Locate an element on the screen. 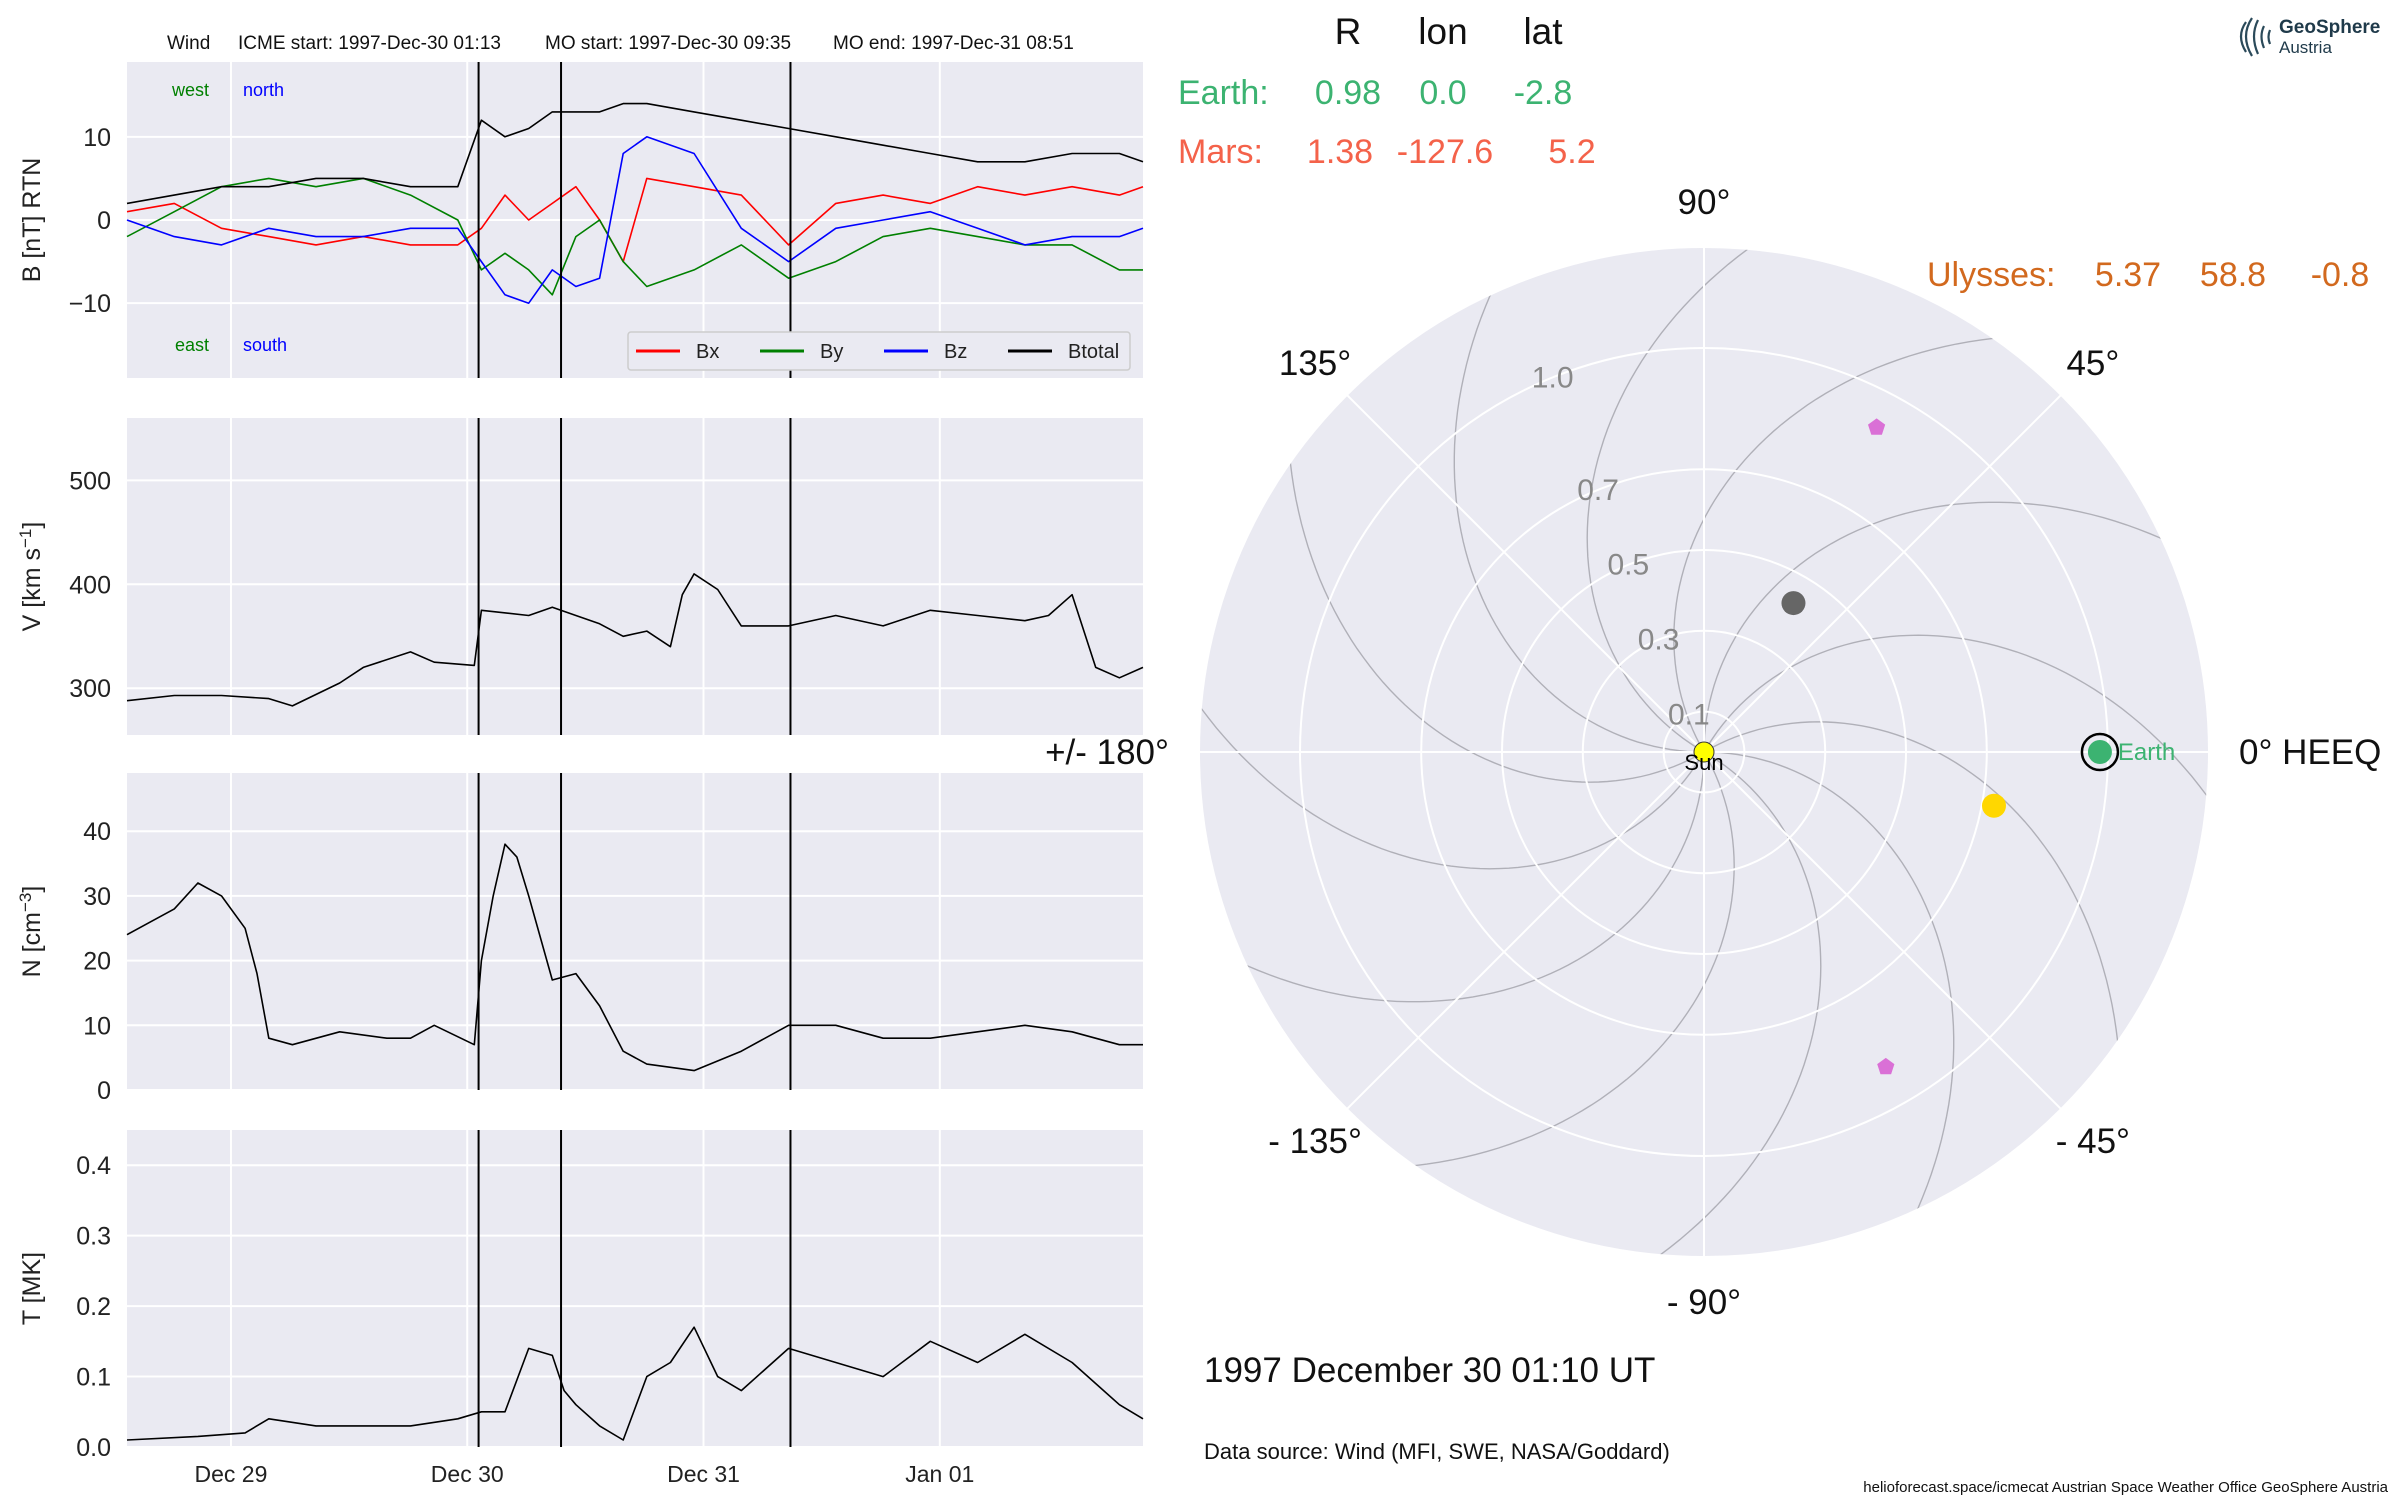 The image size is (2400, 1500). position-row-earth: Earth: 0.98 0.0 -2.8 is located at coordinates (1375, 93).